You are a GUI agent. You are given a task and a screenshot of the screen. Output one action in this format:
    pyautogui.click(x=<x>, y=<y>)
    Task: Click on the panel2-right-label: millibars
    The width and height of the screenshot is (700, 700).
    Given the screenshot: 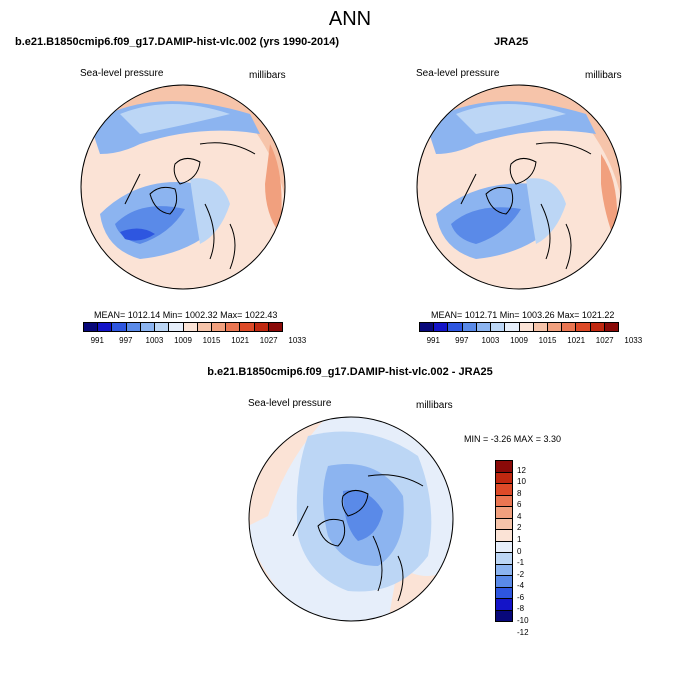 What is the action you would take?
    pyautogui.click(x=603, y=75)
    